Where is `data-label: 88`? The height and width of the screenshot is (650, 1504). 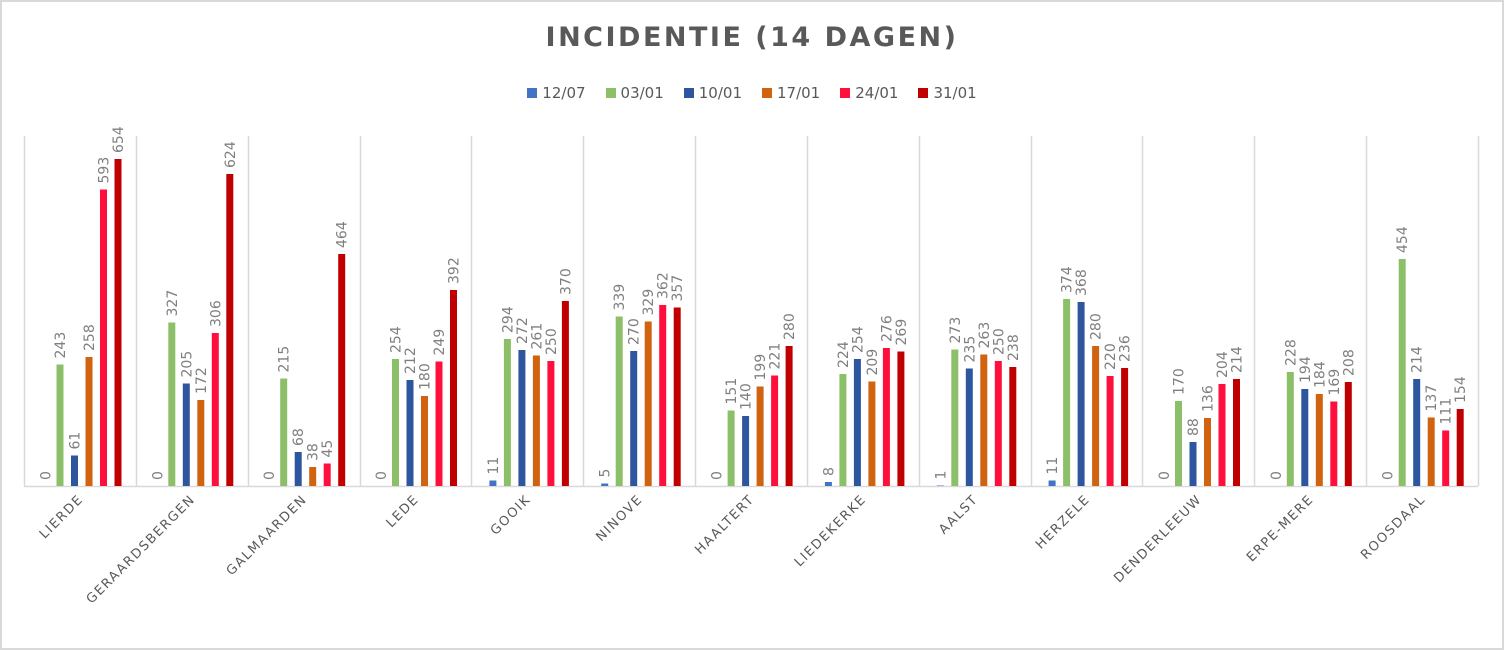
data-label: 88 is located at coordinates (1194, 427).